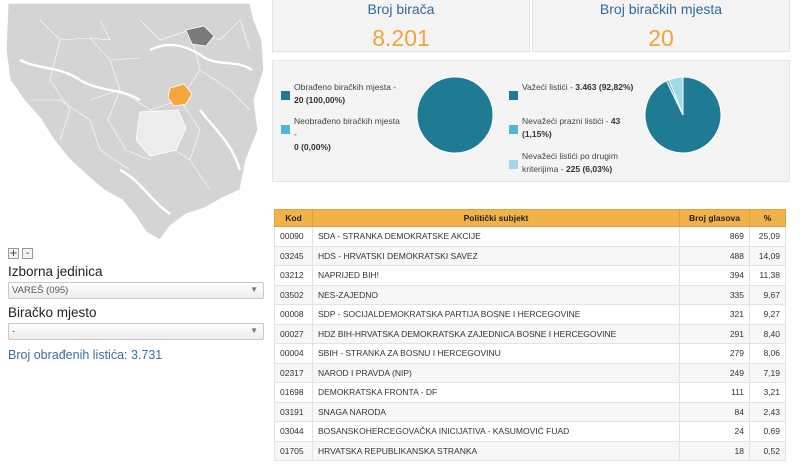 The height and width of the screenshot is (468, 800). What do you see at coordinates (767, 236) in the screenshot?
I see `cell-percent: 25,09` at bounding box center [767, 236].